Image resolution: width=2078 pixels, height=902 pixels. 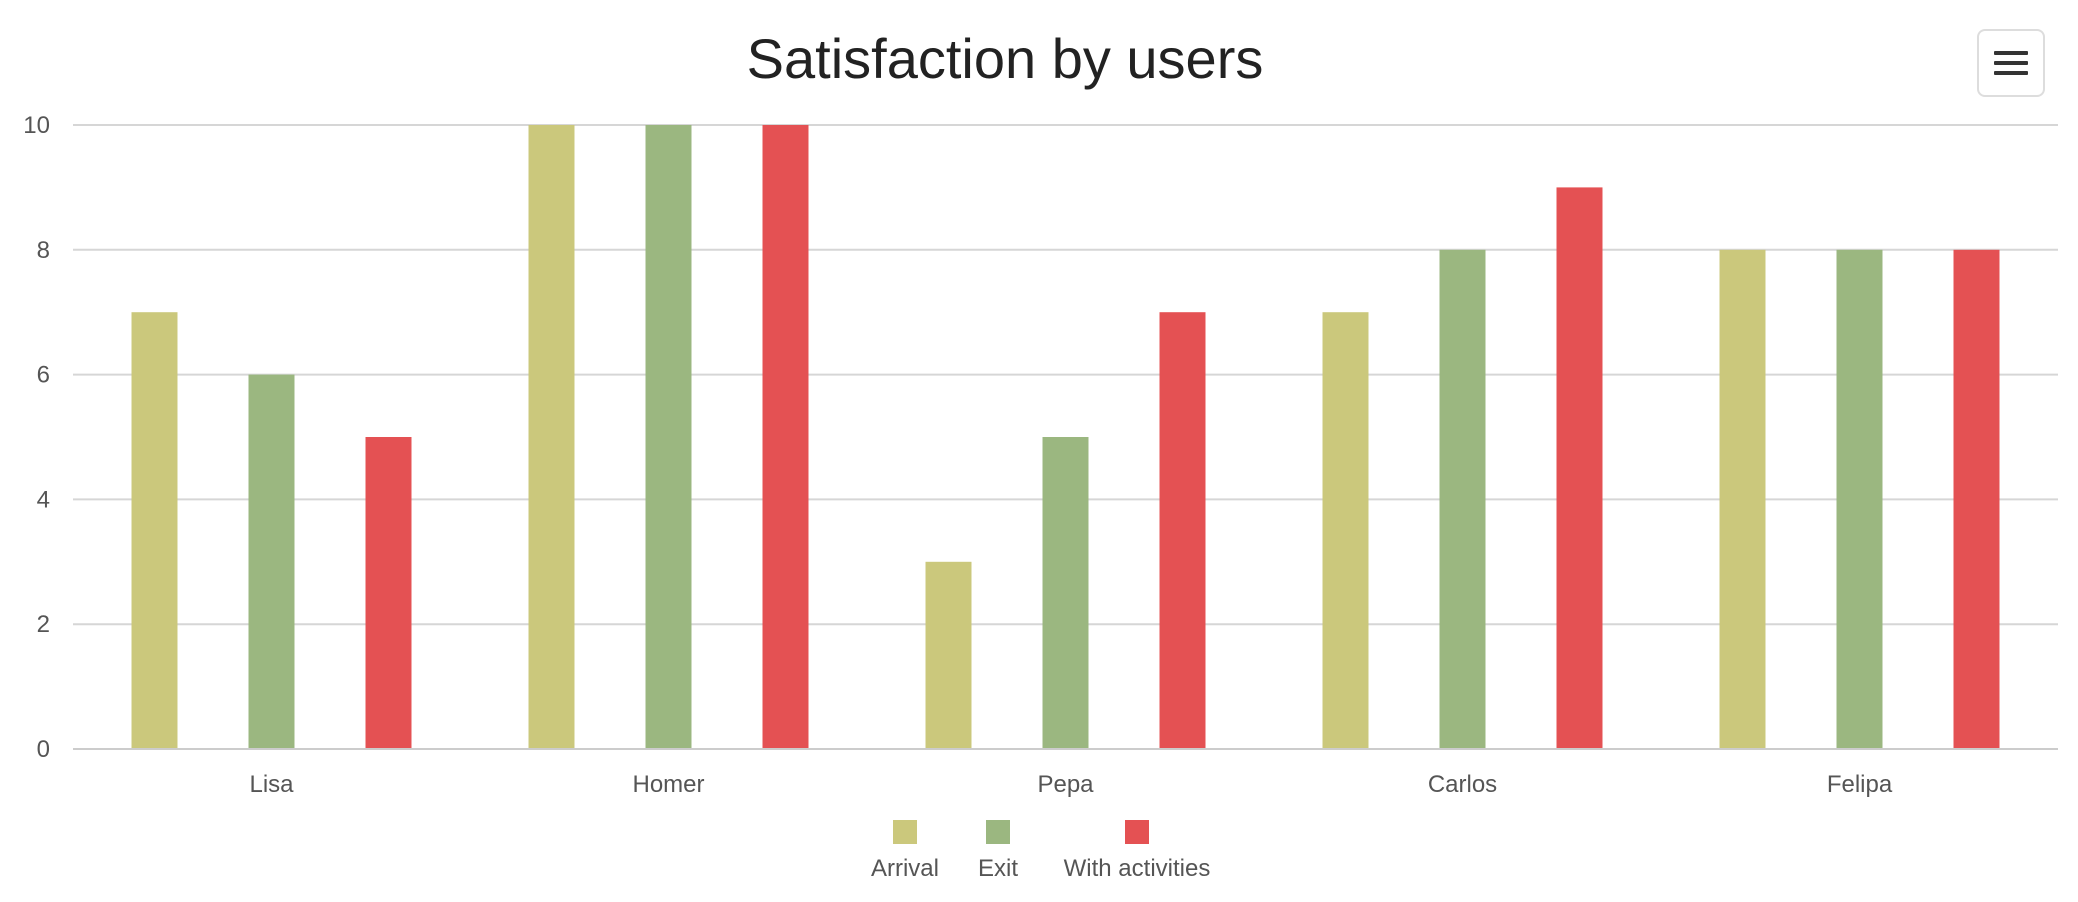 What do you see at coordinates (154, 530) in the screenshot?
I see `bar-arrival-lisa` at bounding box center [154, 530].